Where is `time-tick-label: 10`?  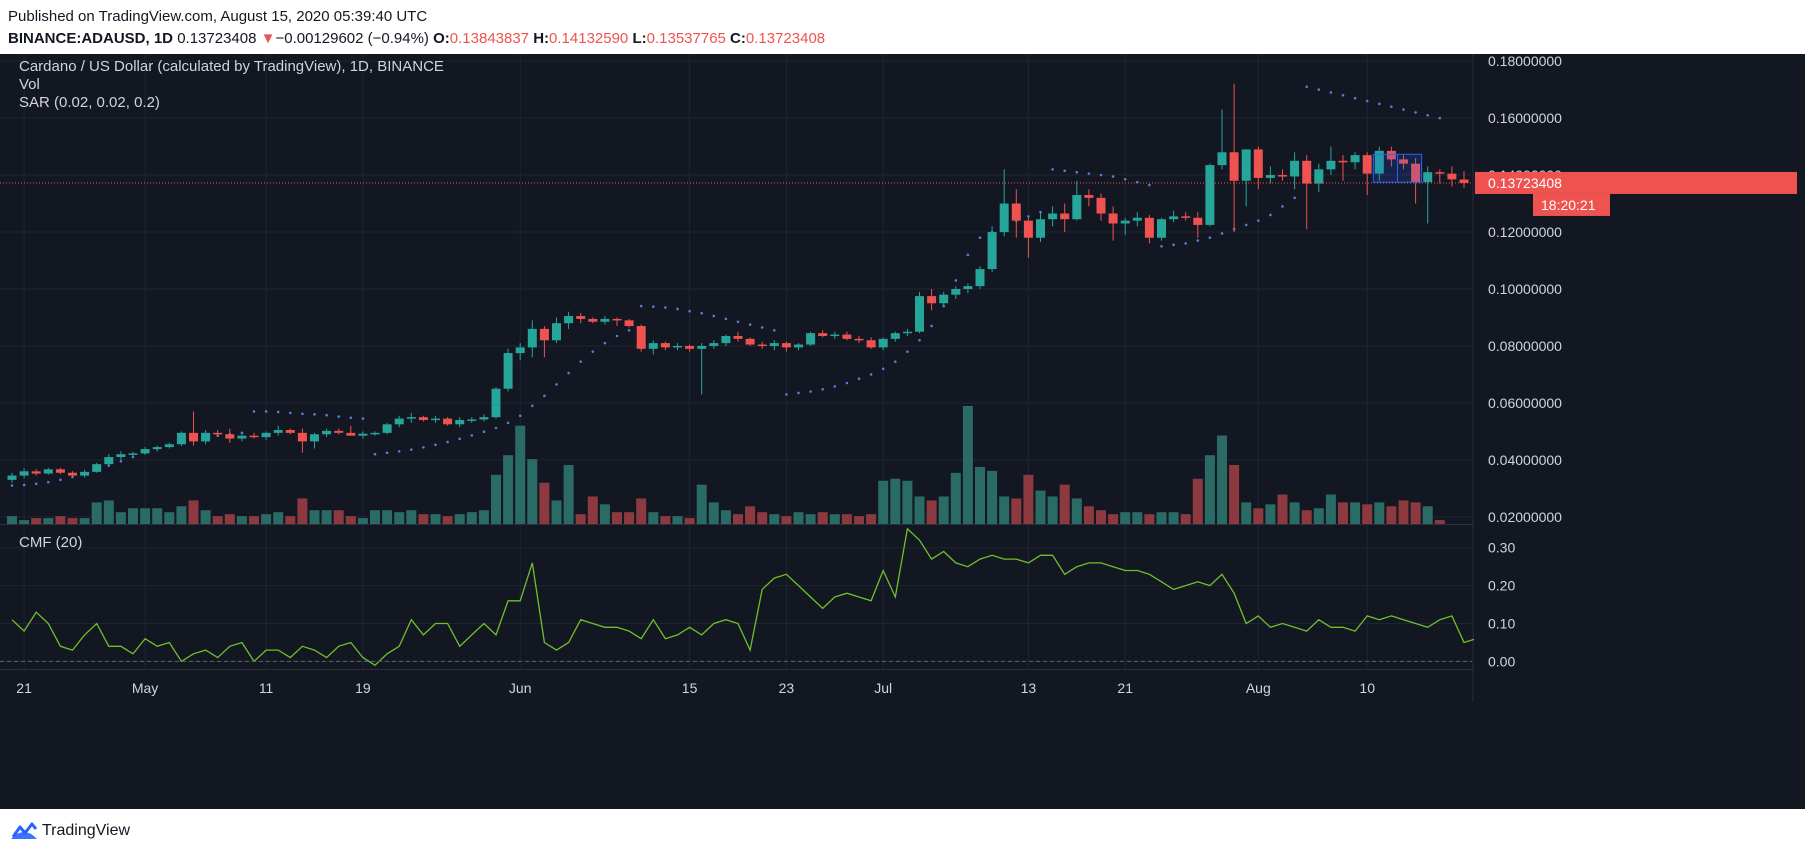
time-tick-label: 10 is located at coordinates (1367, 688).